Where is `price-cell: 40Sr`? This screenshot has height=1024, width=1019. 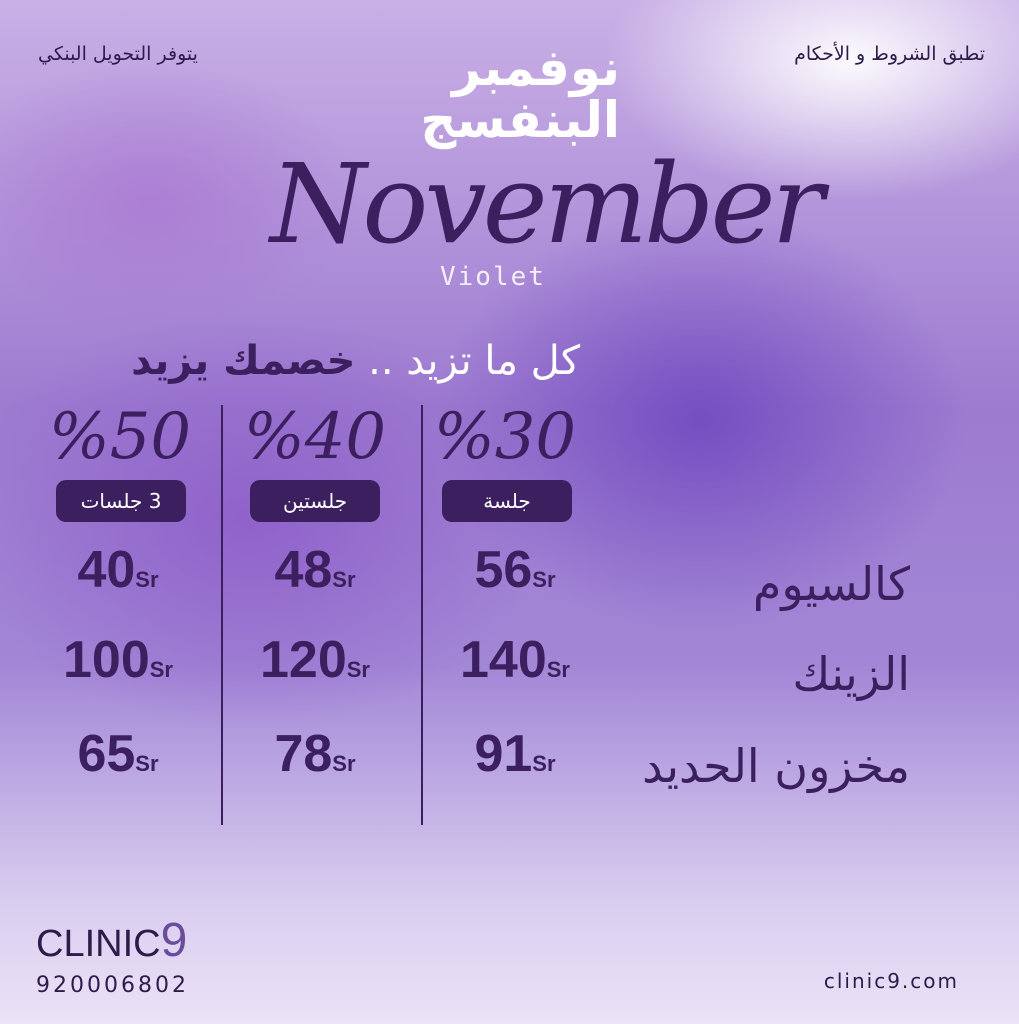 price-cell: 40Sr is located at coordinates (118, 575).